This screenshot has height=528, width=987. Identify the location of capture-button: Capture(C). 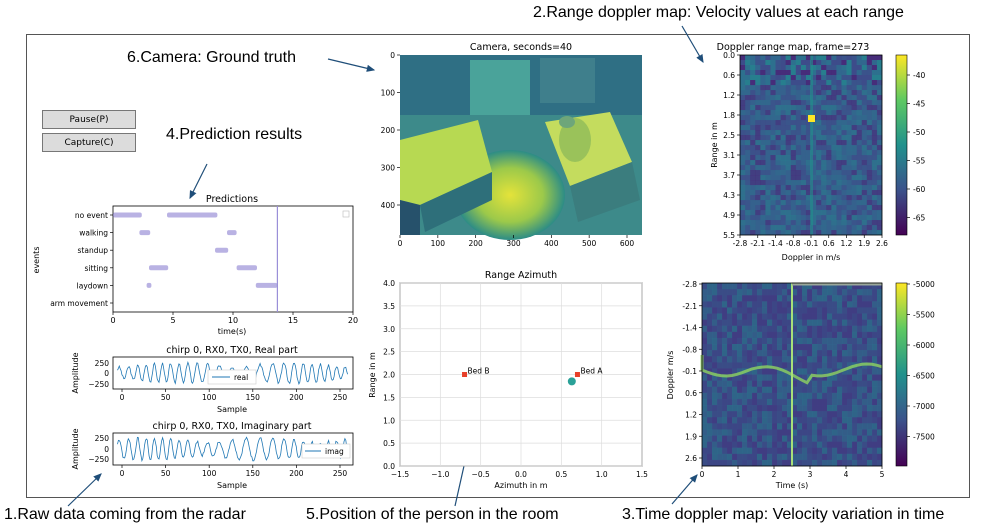
(89, 142).